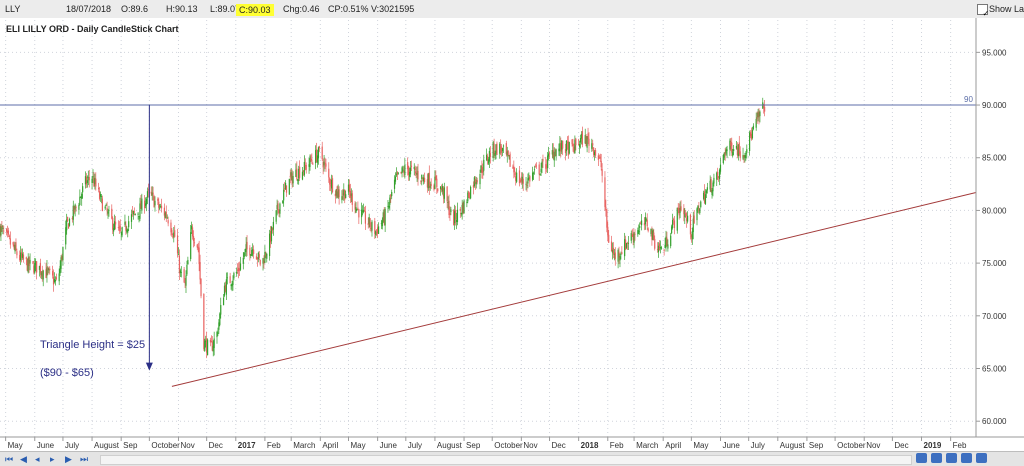 The image size is (1024, 466). What do you see at coordinates (84, 459) in the screenshot?
I see `last-page-icon: ⏭` at bounding box center [84, 459].